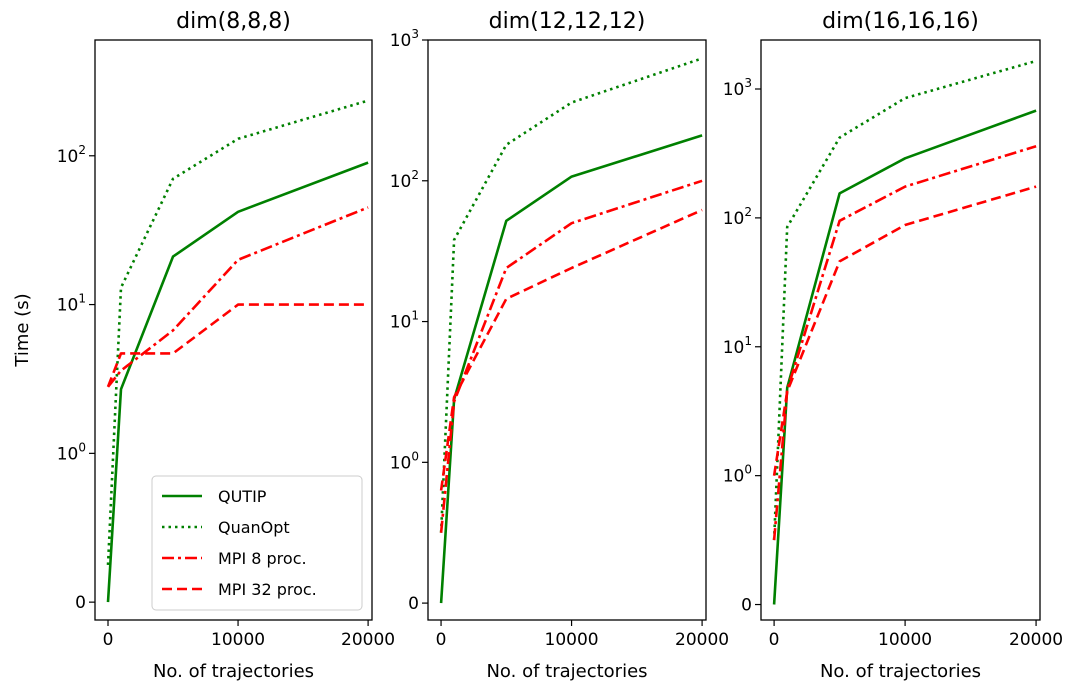 The width and height of the screenshot is (1066, 688). I want to click on subplot-title: dim(16,16,16), so click(900, 21).